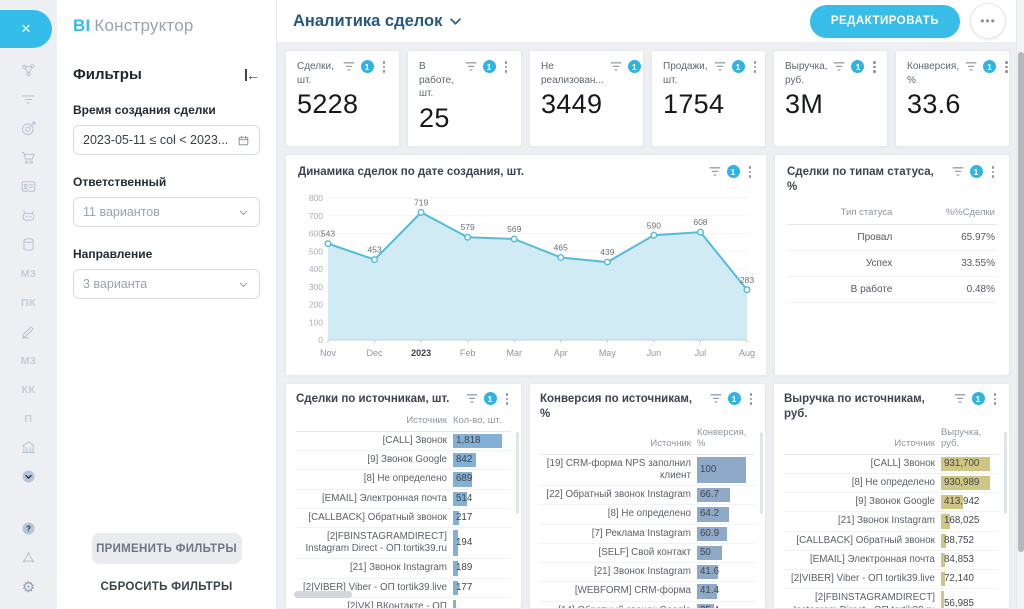 The width and height of the screenshot is (1024, 609). What do you see at coordinates (373, 399) in the screenshot?
I see `panel-title: Сделки по источникам, шт.` at bounding box center [373, 399].